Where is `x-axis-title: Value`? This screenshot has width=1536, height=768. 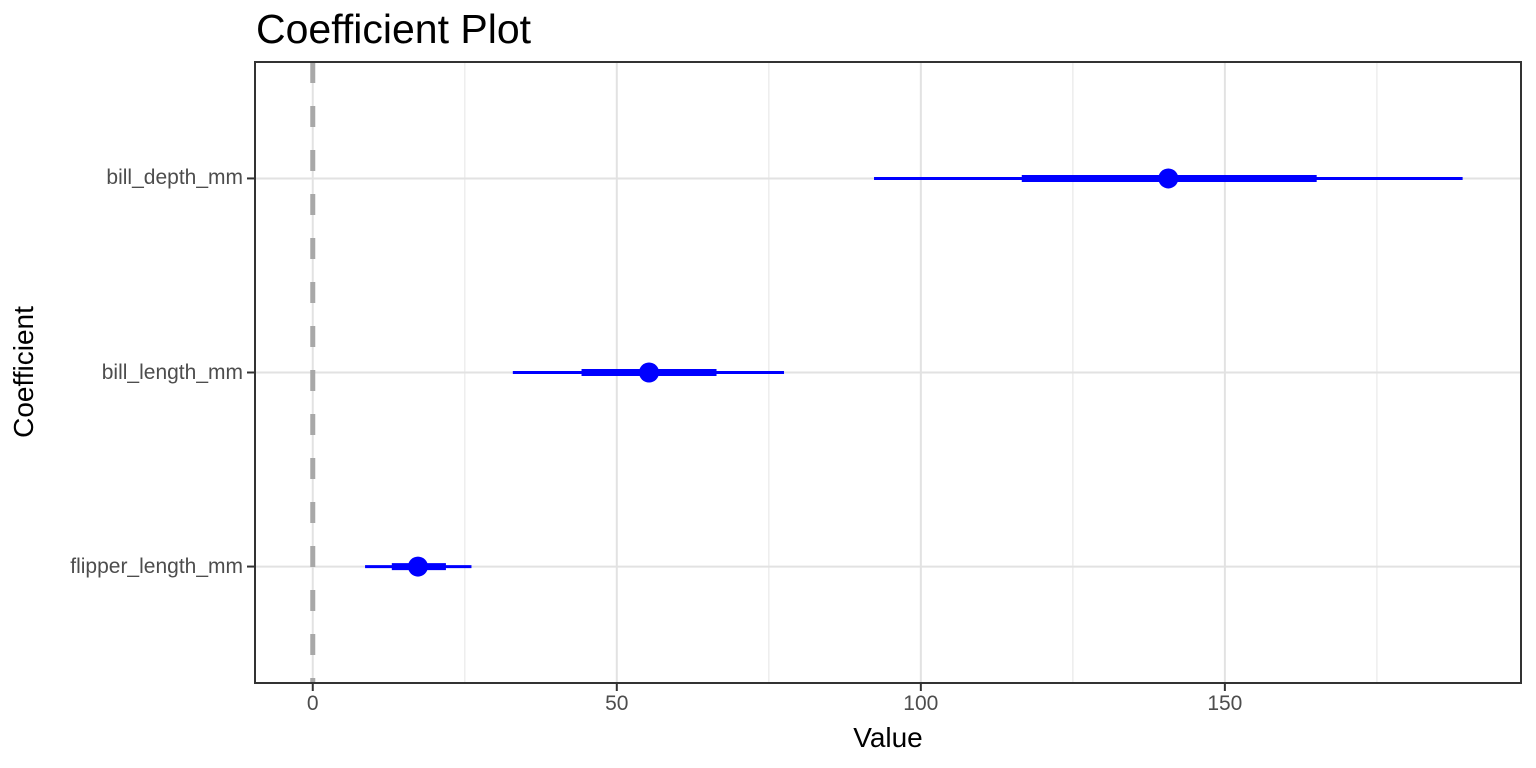 x-axis-title: Value is located at coordinates (888, 737).